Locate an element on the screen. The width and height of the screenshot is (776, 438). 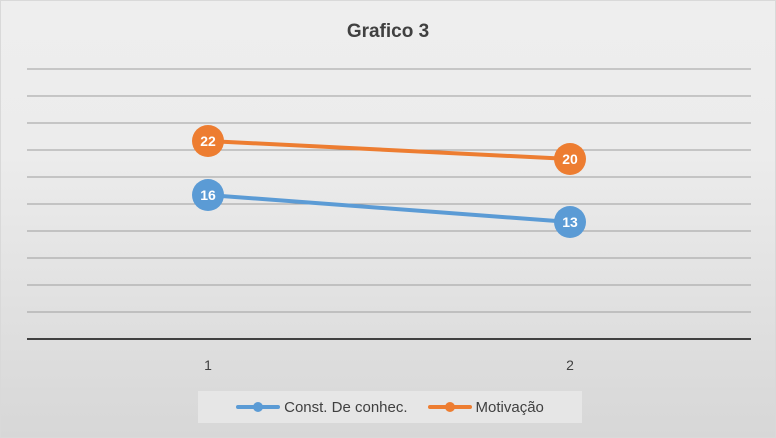
data-label: 20 is located at coordinates (570, 159).